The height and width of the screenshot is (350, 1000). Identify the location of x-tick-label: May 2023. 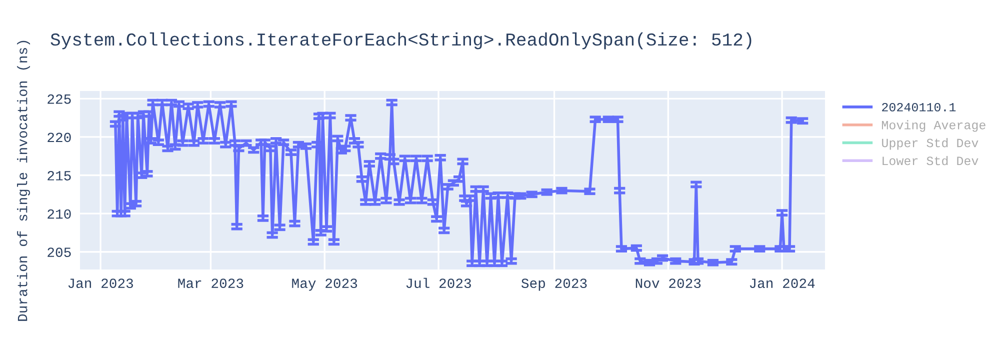
(325, 284).